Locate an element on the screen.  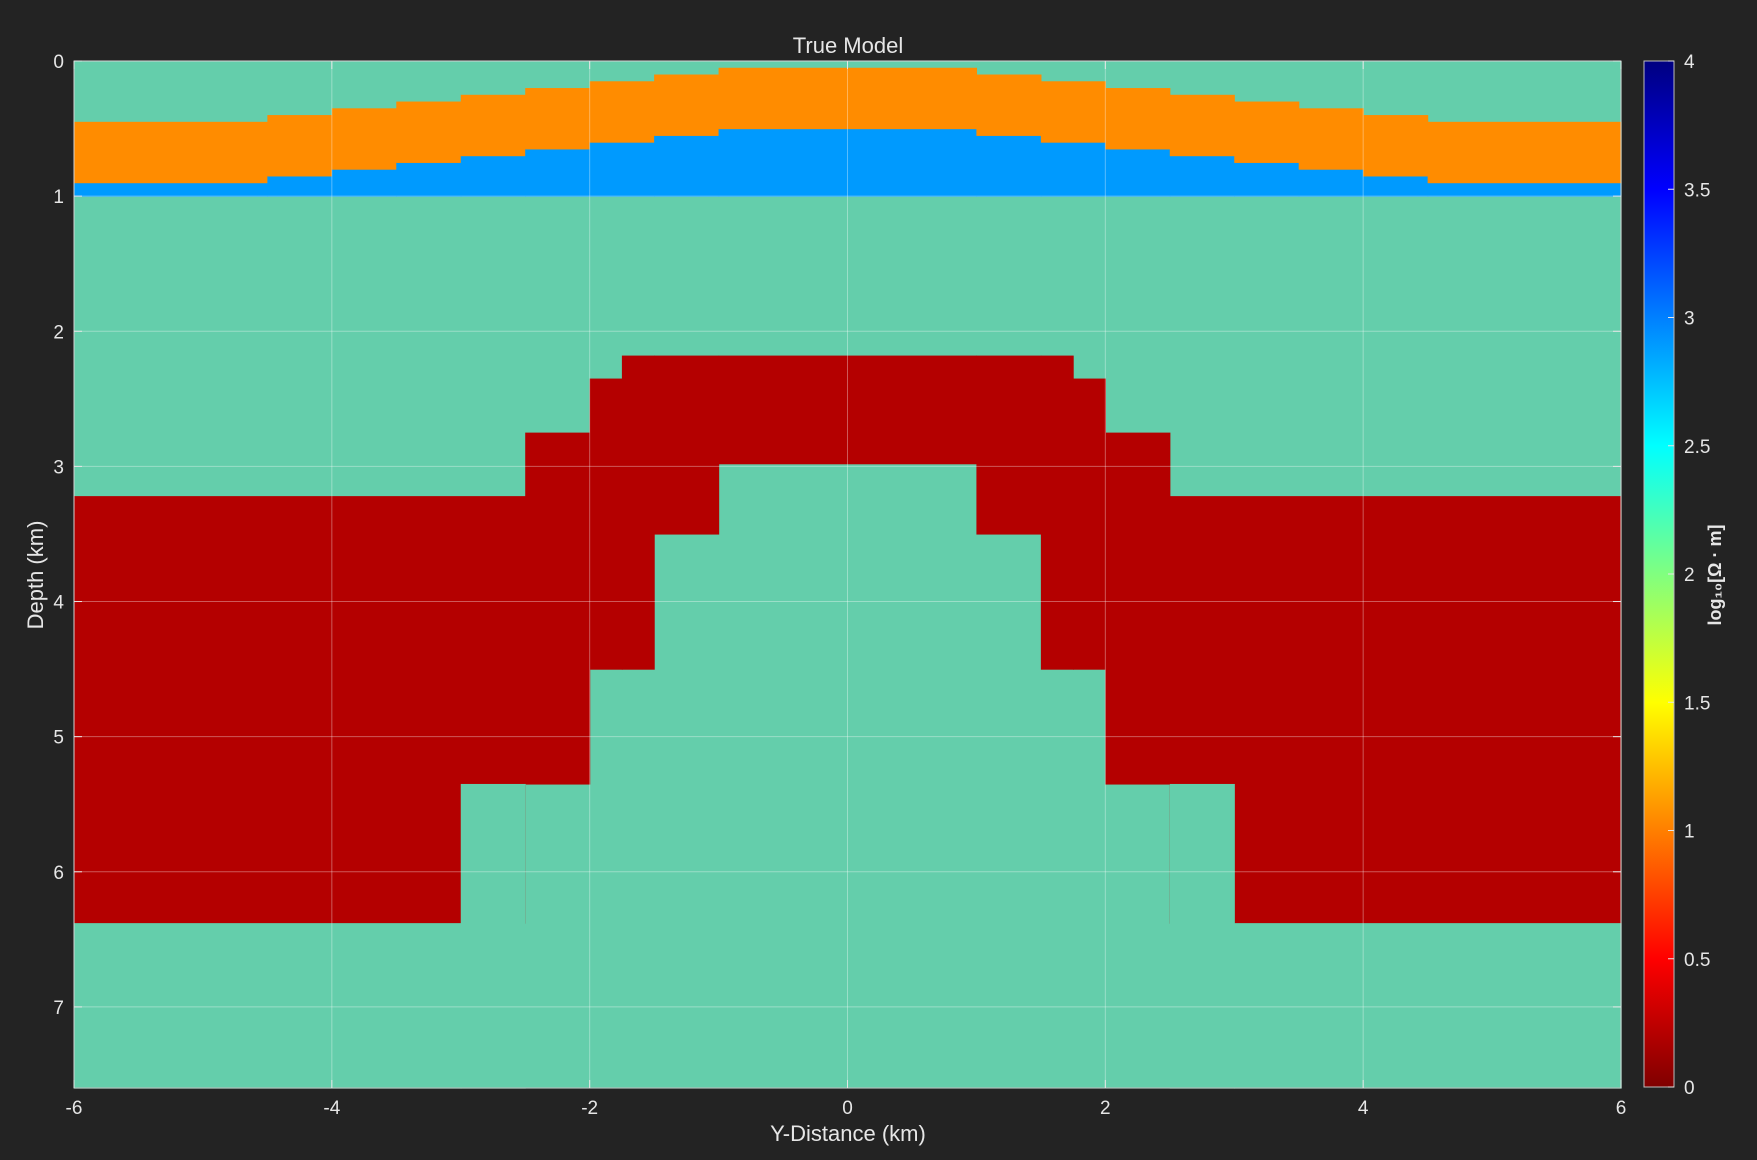
x-tick-label: -2 is located at coordinates (589, 1108).